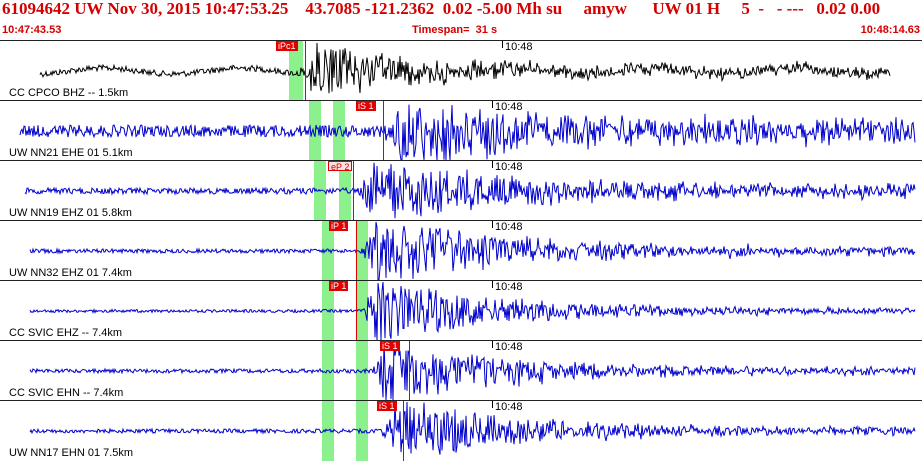 Image resolution: width=922 pixels, height=461 pixels. Describe the element at coordinates (66, 333) in the screenshot. I see `station-label: CC SVIC EHZ -- 7.4km` at that location.